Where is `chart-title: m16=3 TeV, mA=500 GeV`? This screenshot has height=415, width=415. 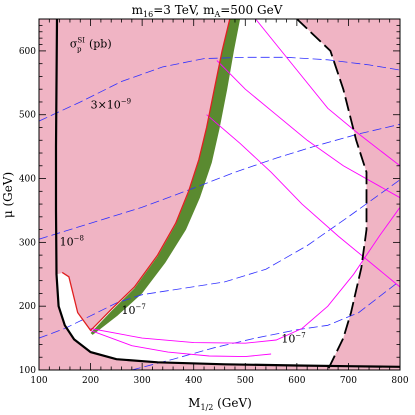
chart-title: m16=3 TeV, mA=500 GeV is located at coordinates (207, 11).